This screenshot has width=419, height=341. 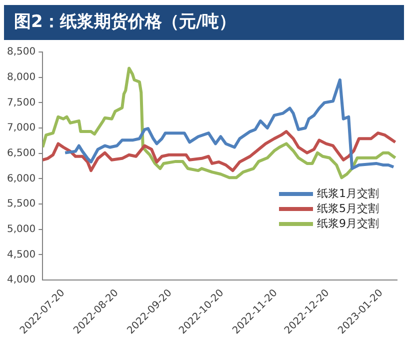 What do you see at coordinates (21, 102) in the screenshot?
I see `y-tick-label: 7,500` at bounding box center [21, 102].